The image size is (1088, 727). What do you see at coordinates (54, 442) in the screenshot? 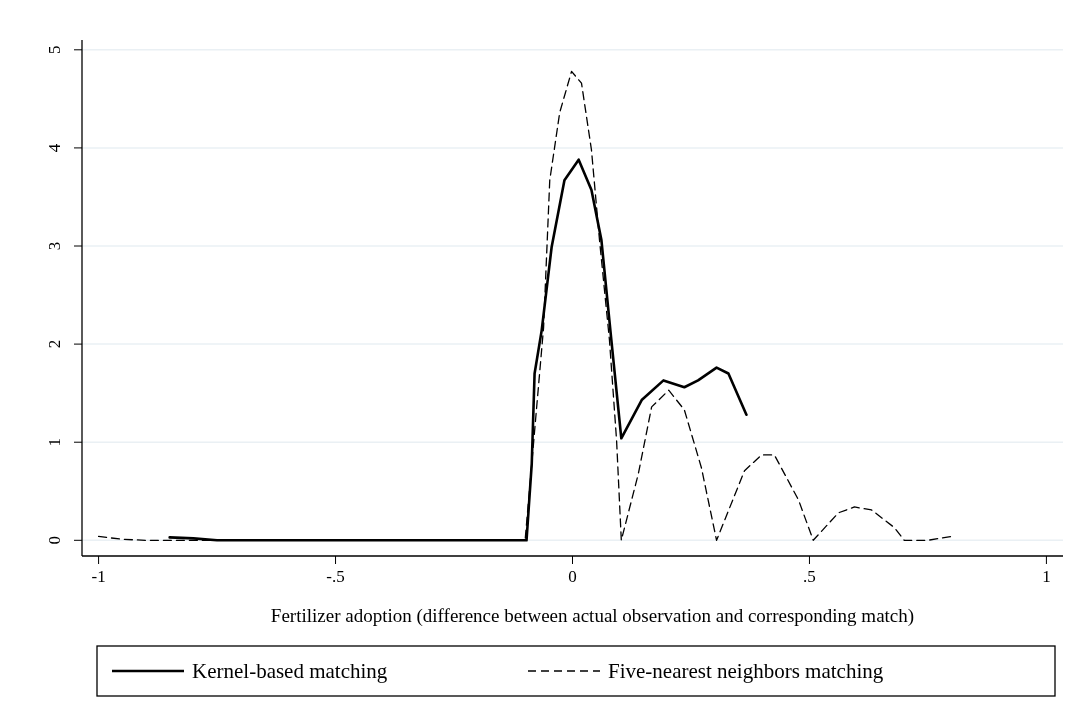
I see `y-tick-label: 1` at bounding box center [54, 442].